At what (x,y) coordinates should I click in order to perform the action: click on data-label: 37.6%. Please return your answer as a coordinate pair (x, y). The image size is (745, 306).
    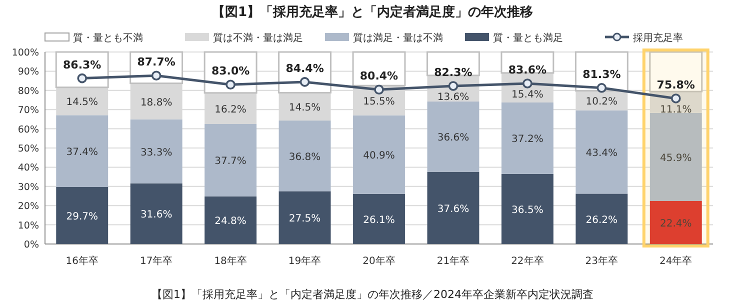
    Looking at the image, I should click on (453, 209).